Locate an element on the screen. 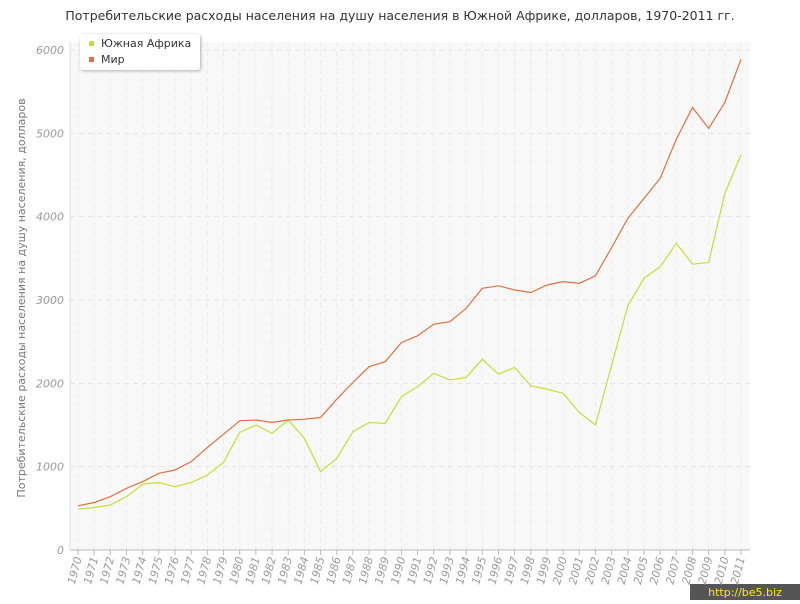  y-tick-label: 6000 is located at coordinates (50, 50).